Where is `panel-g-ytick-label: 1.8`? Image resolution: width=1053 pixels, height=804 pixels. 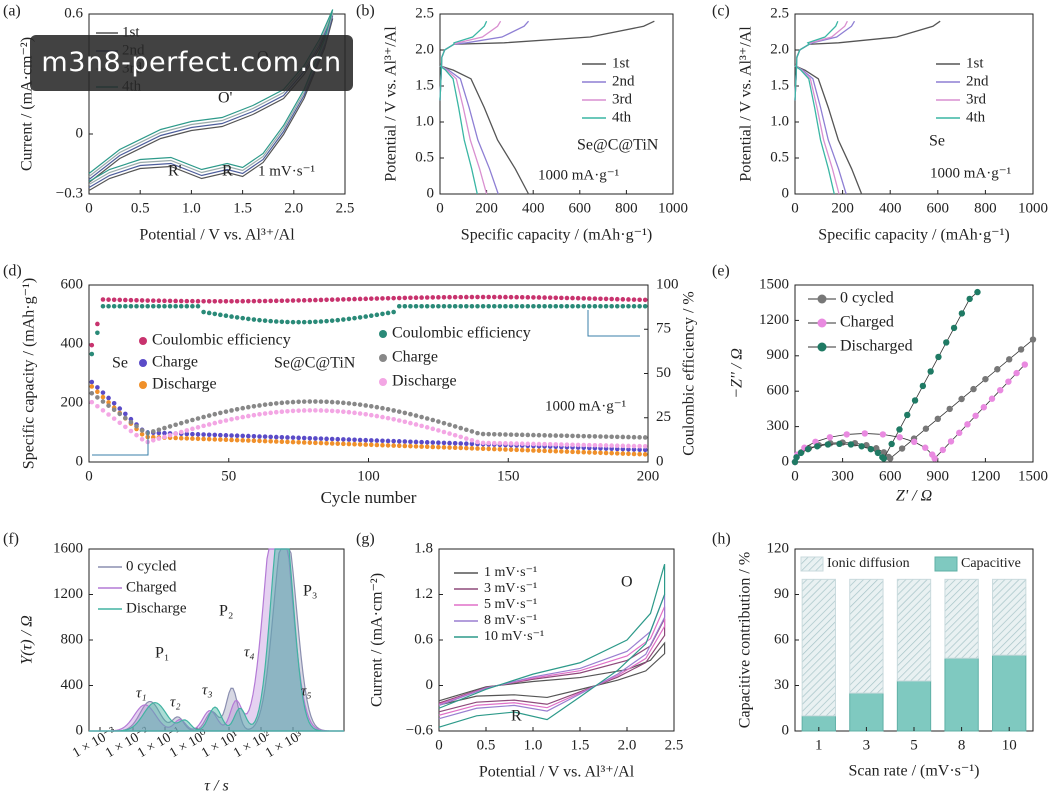
panel-g-ytick-label: 1.8 is located at coordinates (423, 548).